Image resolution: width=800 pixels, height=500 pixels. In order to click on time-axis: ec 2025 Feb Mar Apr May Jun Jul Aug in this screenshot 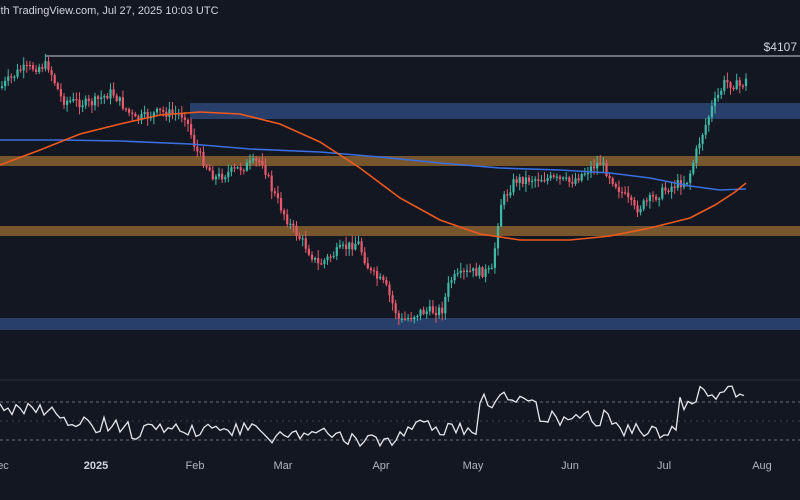, I will do `click(400, 476)`.